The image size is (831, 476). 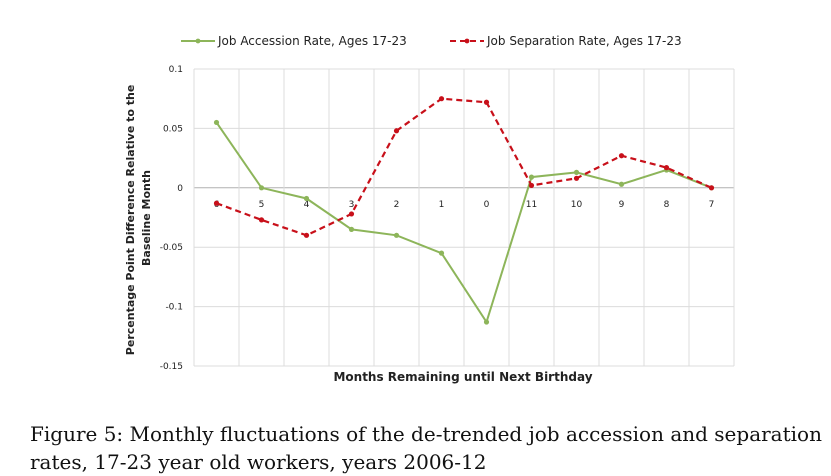 I want to click on x-tick-label: 1, so click(x=442, y=205).